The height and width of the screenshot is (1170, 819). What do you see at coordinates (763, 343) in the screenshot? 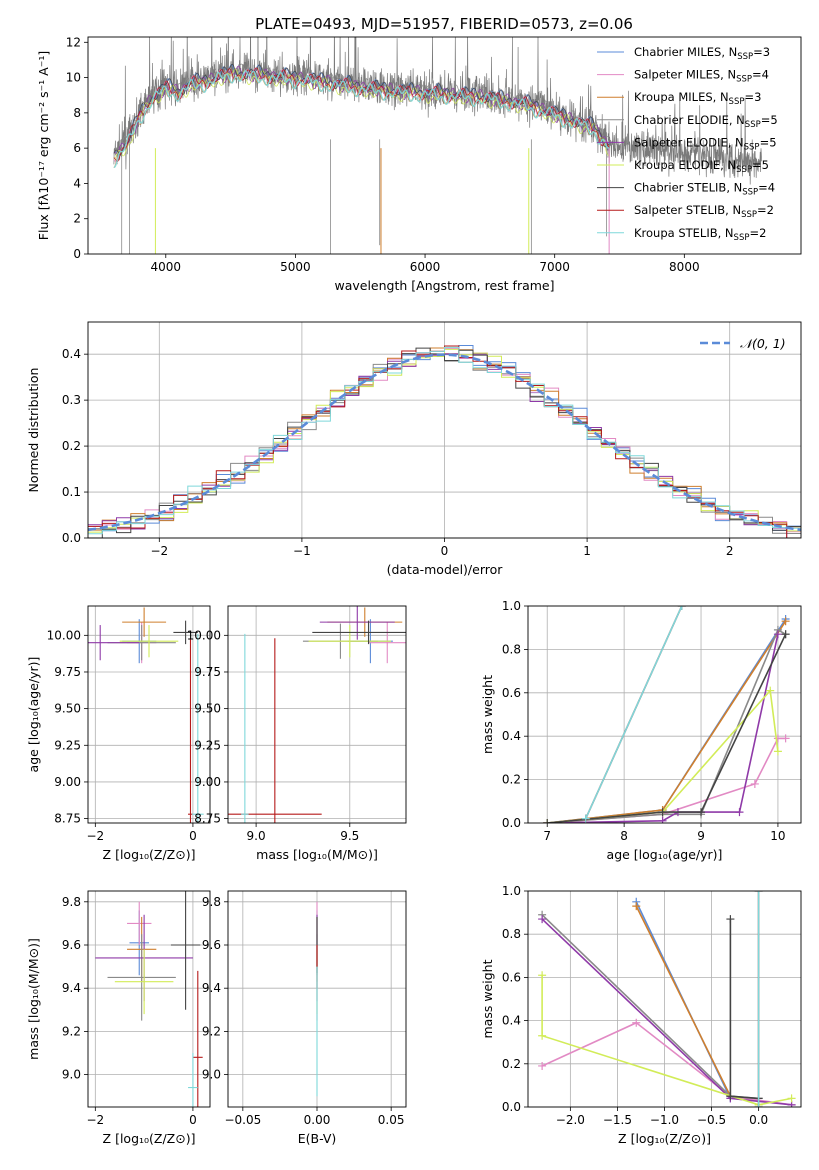
I see `legend-normal-label: 𝒩(0, 1)` at bounding box center [763, 343].